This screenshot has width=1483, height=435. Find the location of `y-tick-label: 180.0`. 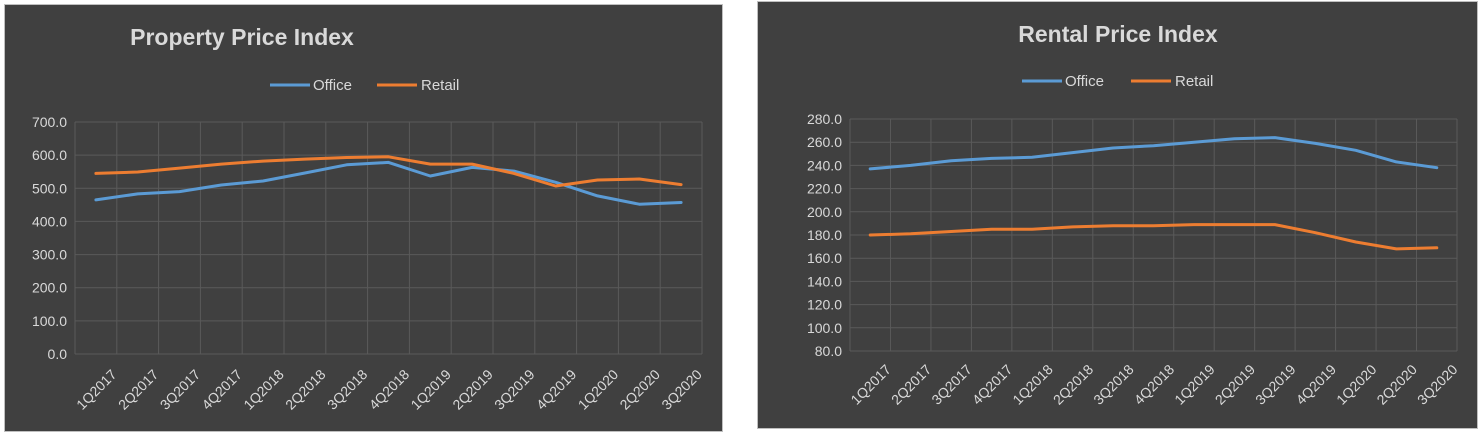

y-tick-label: 180.0 is located at coordinates (824, 235).